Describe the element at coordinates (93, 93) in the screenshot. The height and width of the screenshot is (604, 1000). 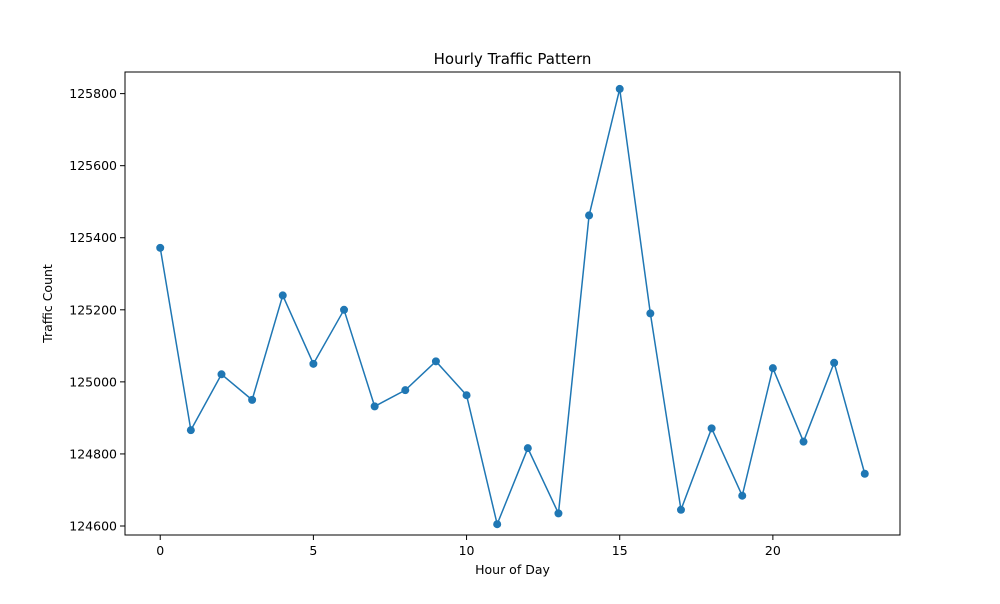
I see `y-tick-label: 125800` at that location.